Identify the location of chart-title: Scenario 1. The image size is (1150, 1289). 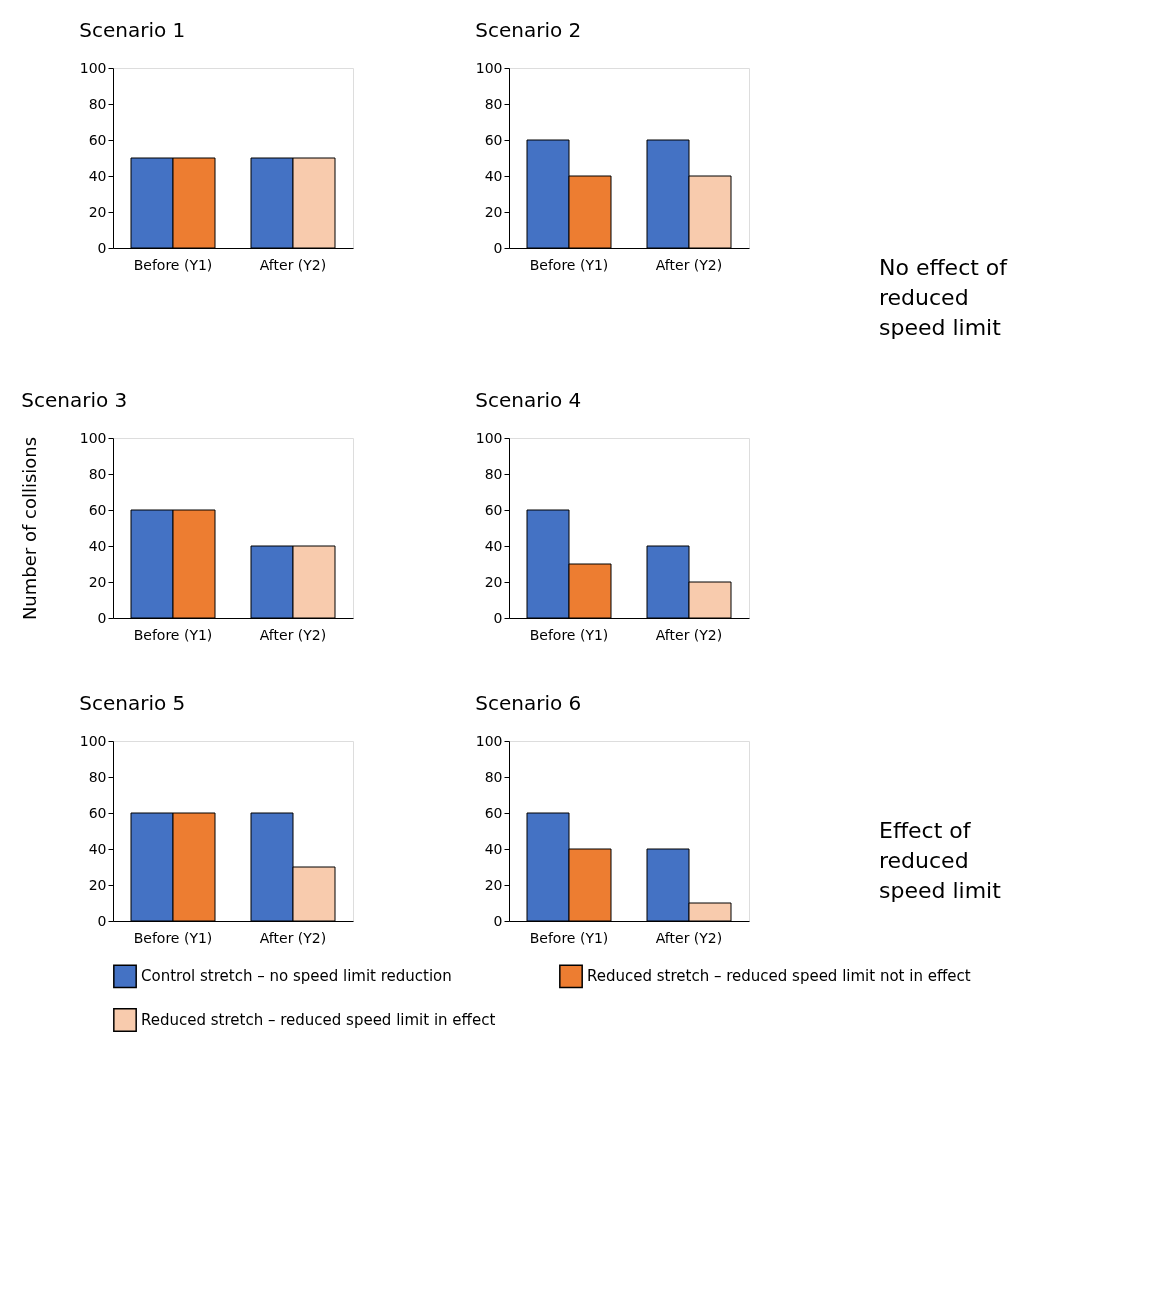
(132, 30).